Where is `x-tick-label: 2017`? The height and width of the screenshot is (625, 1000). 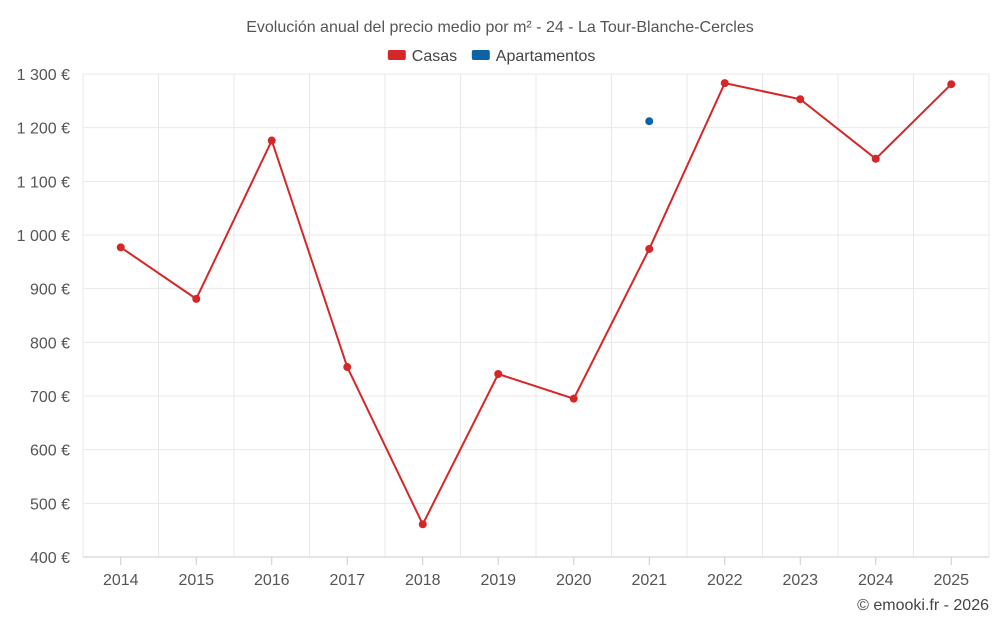
x-tick-label: 2017 is located at coordinates (347, 580).